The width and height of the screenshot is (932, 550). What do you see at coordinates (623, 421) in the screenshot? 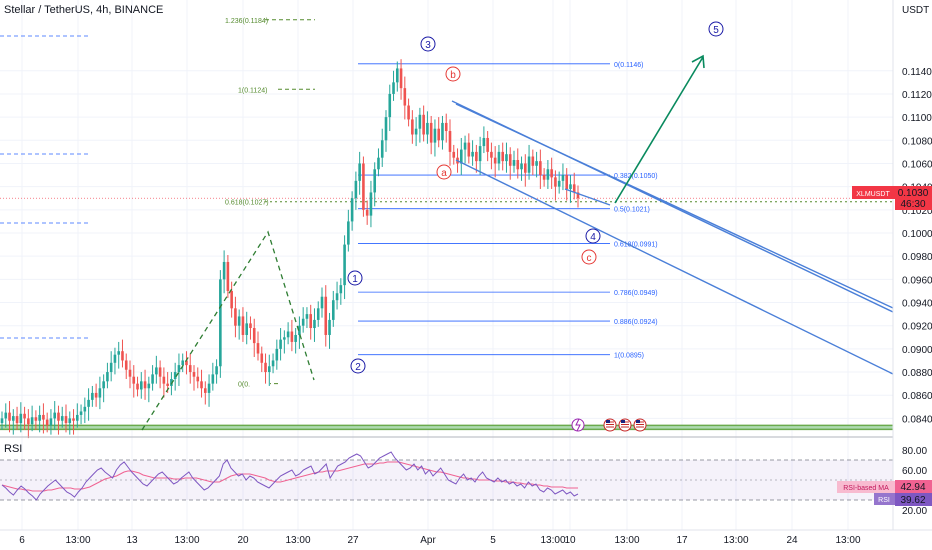
I see `us-flag-icon` at bounding box center [623, 421].